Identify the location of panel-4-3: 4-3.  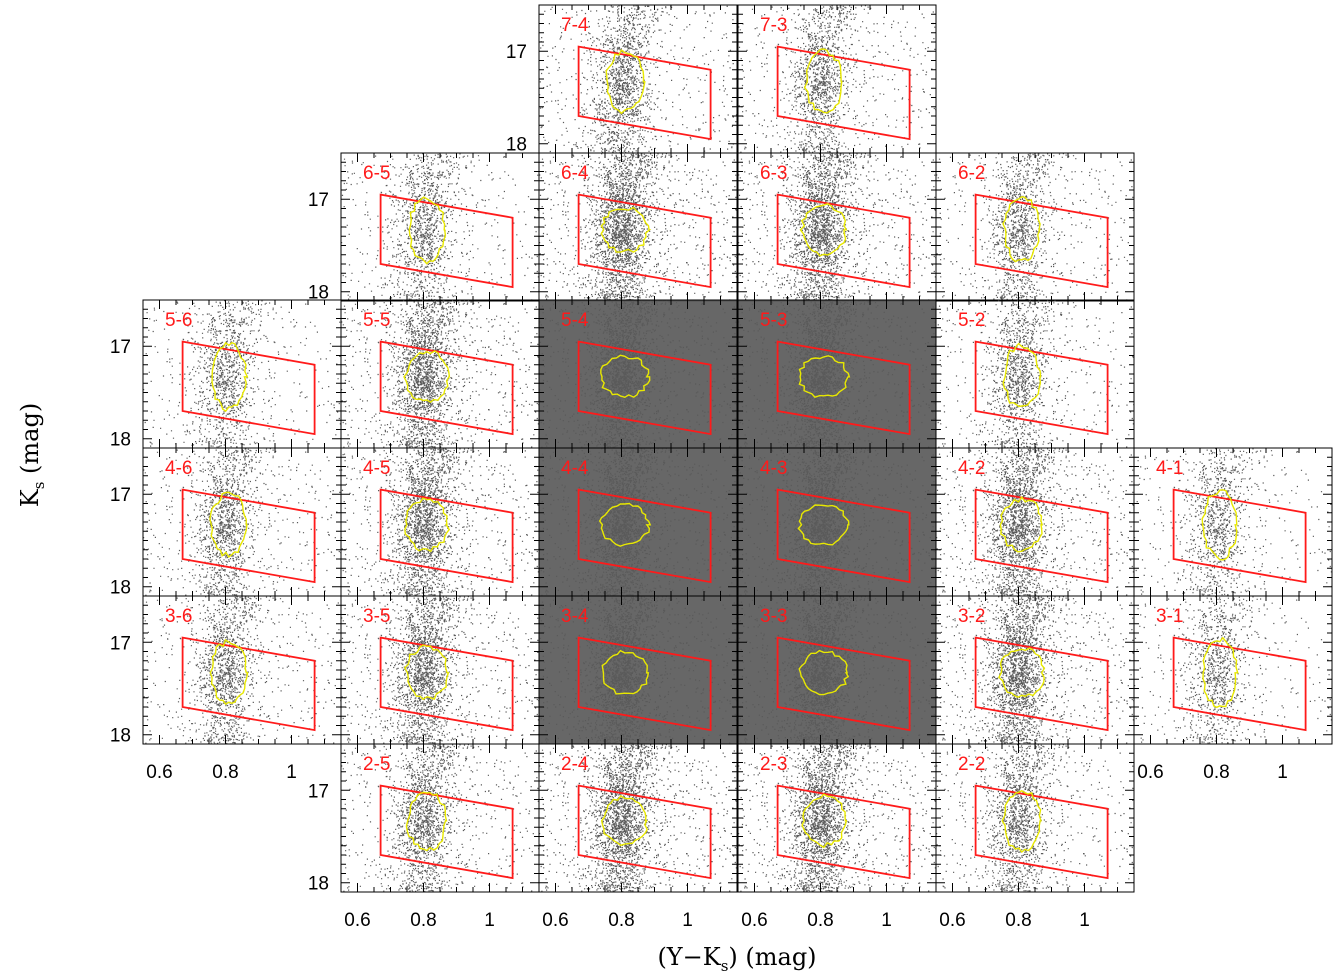
(837, 520).